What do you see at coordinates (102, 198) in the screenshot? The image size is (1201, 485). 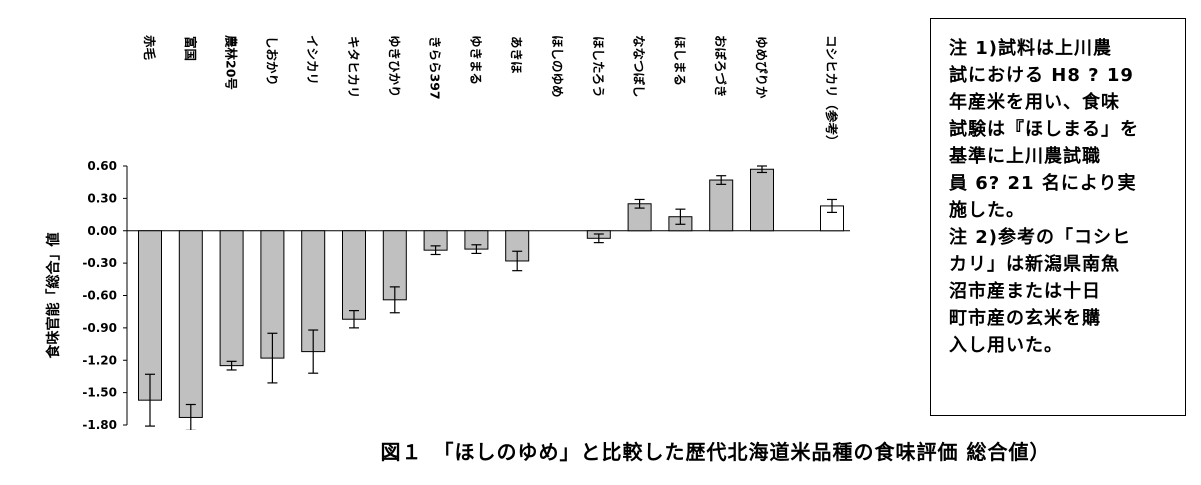 I see `y-tick-label: 0.30` at bounding box center [102, 198].